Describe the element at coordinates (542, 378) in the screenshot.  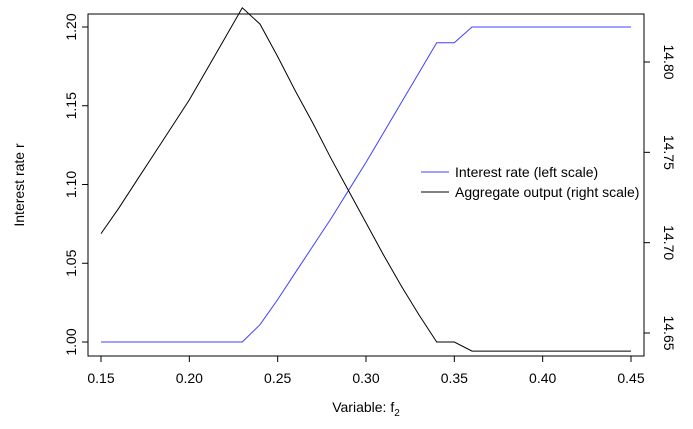
I see `x-tick-label: 0.40` at that location.